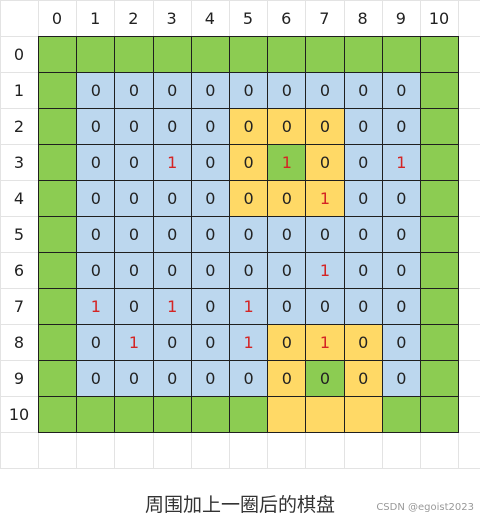  I want to click on col-header: 3, so click(171, 18).